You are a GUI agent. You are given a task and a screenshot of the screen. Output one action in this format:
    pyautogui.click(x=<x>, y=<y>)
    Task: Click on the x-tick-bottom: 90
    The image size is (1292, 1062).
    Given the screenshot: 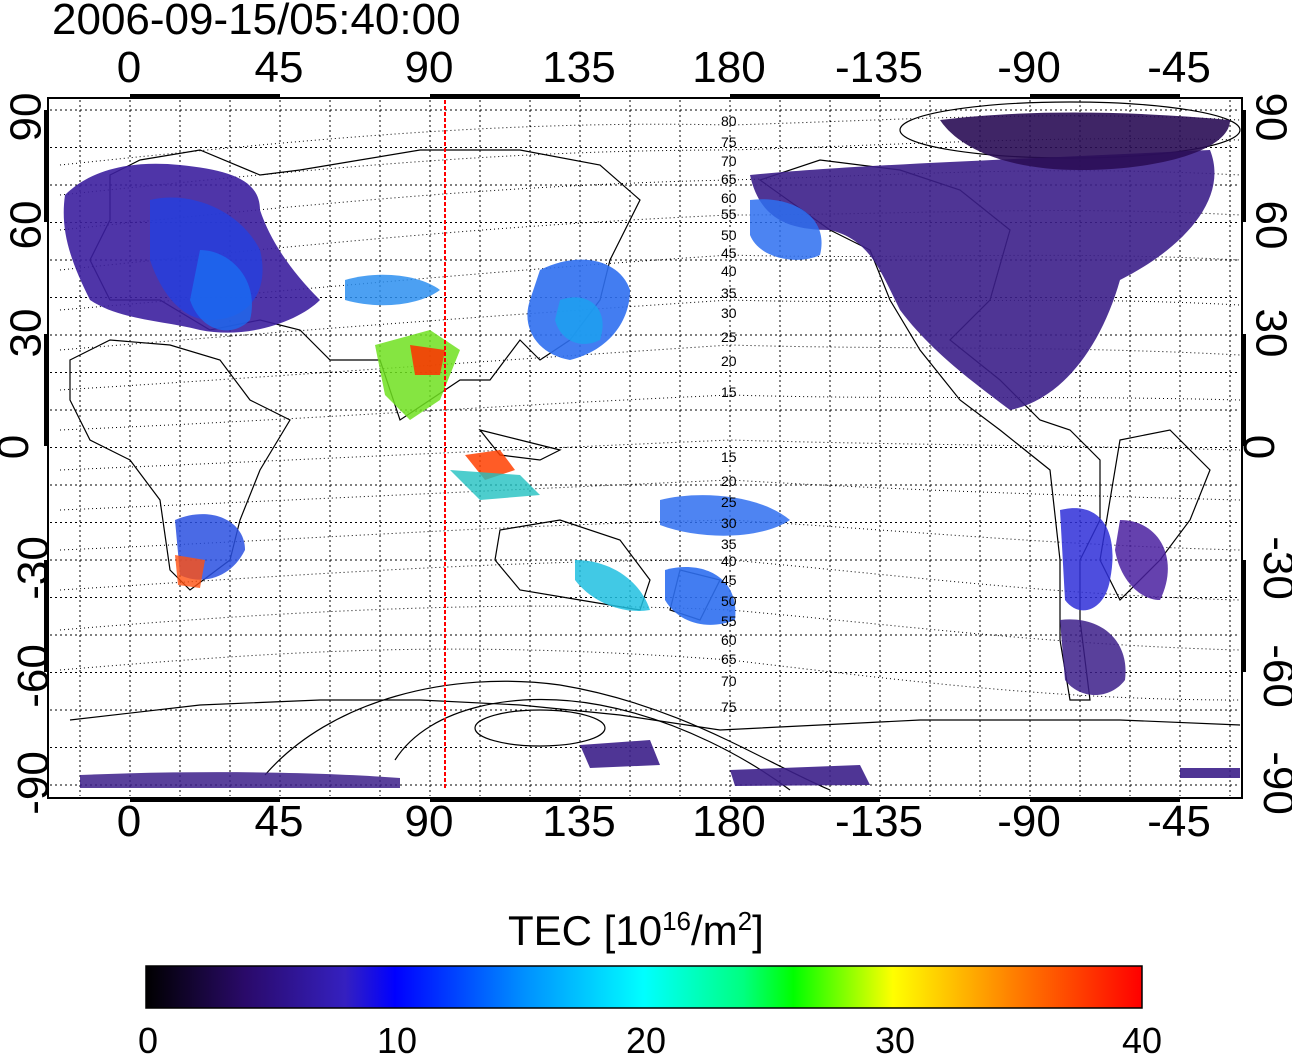 What is the action you would take?
    pyautogui.click(x=429, y=821)
    